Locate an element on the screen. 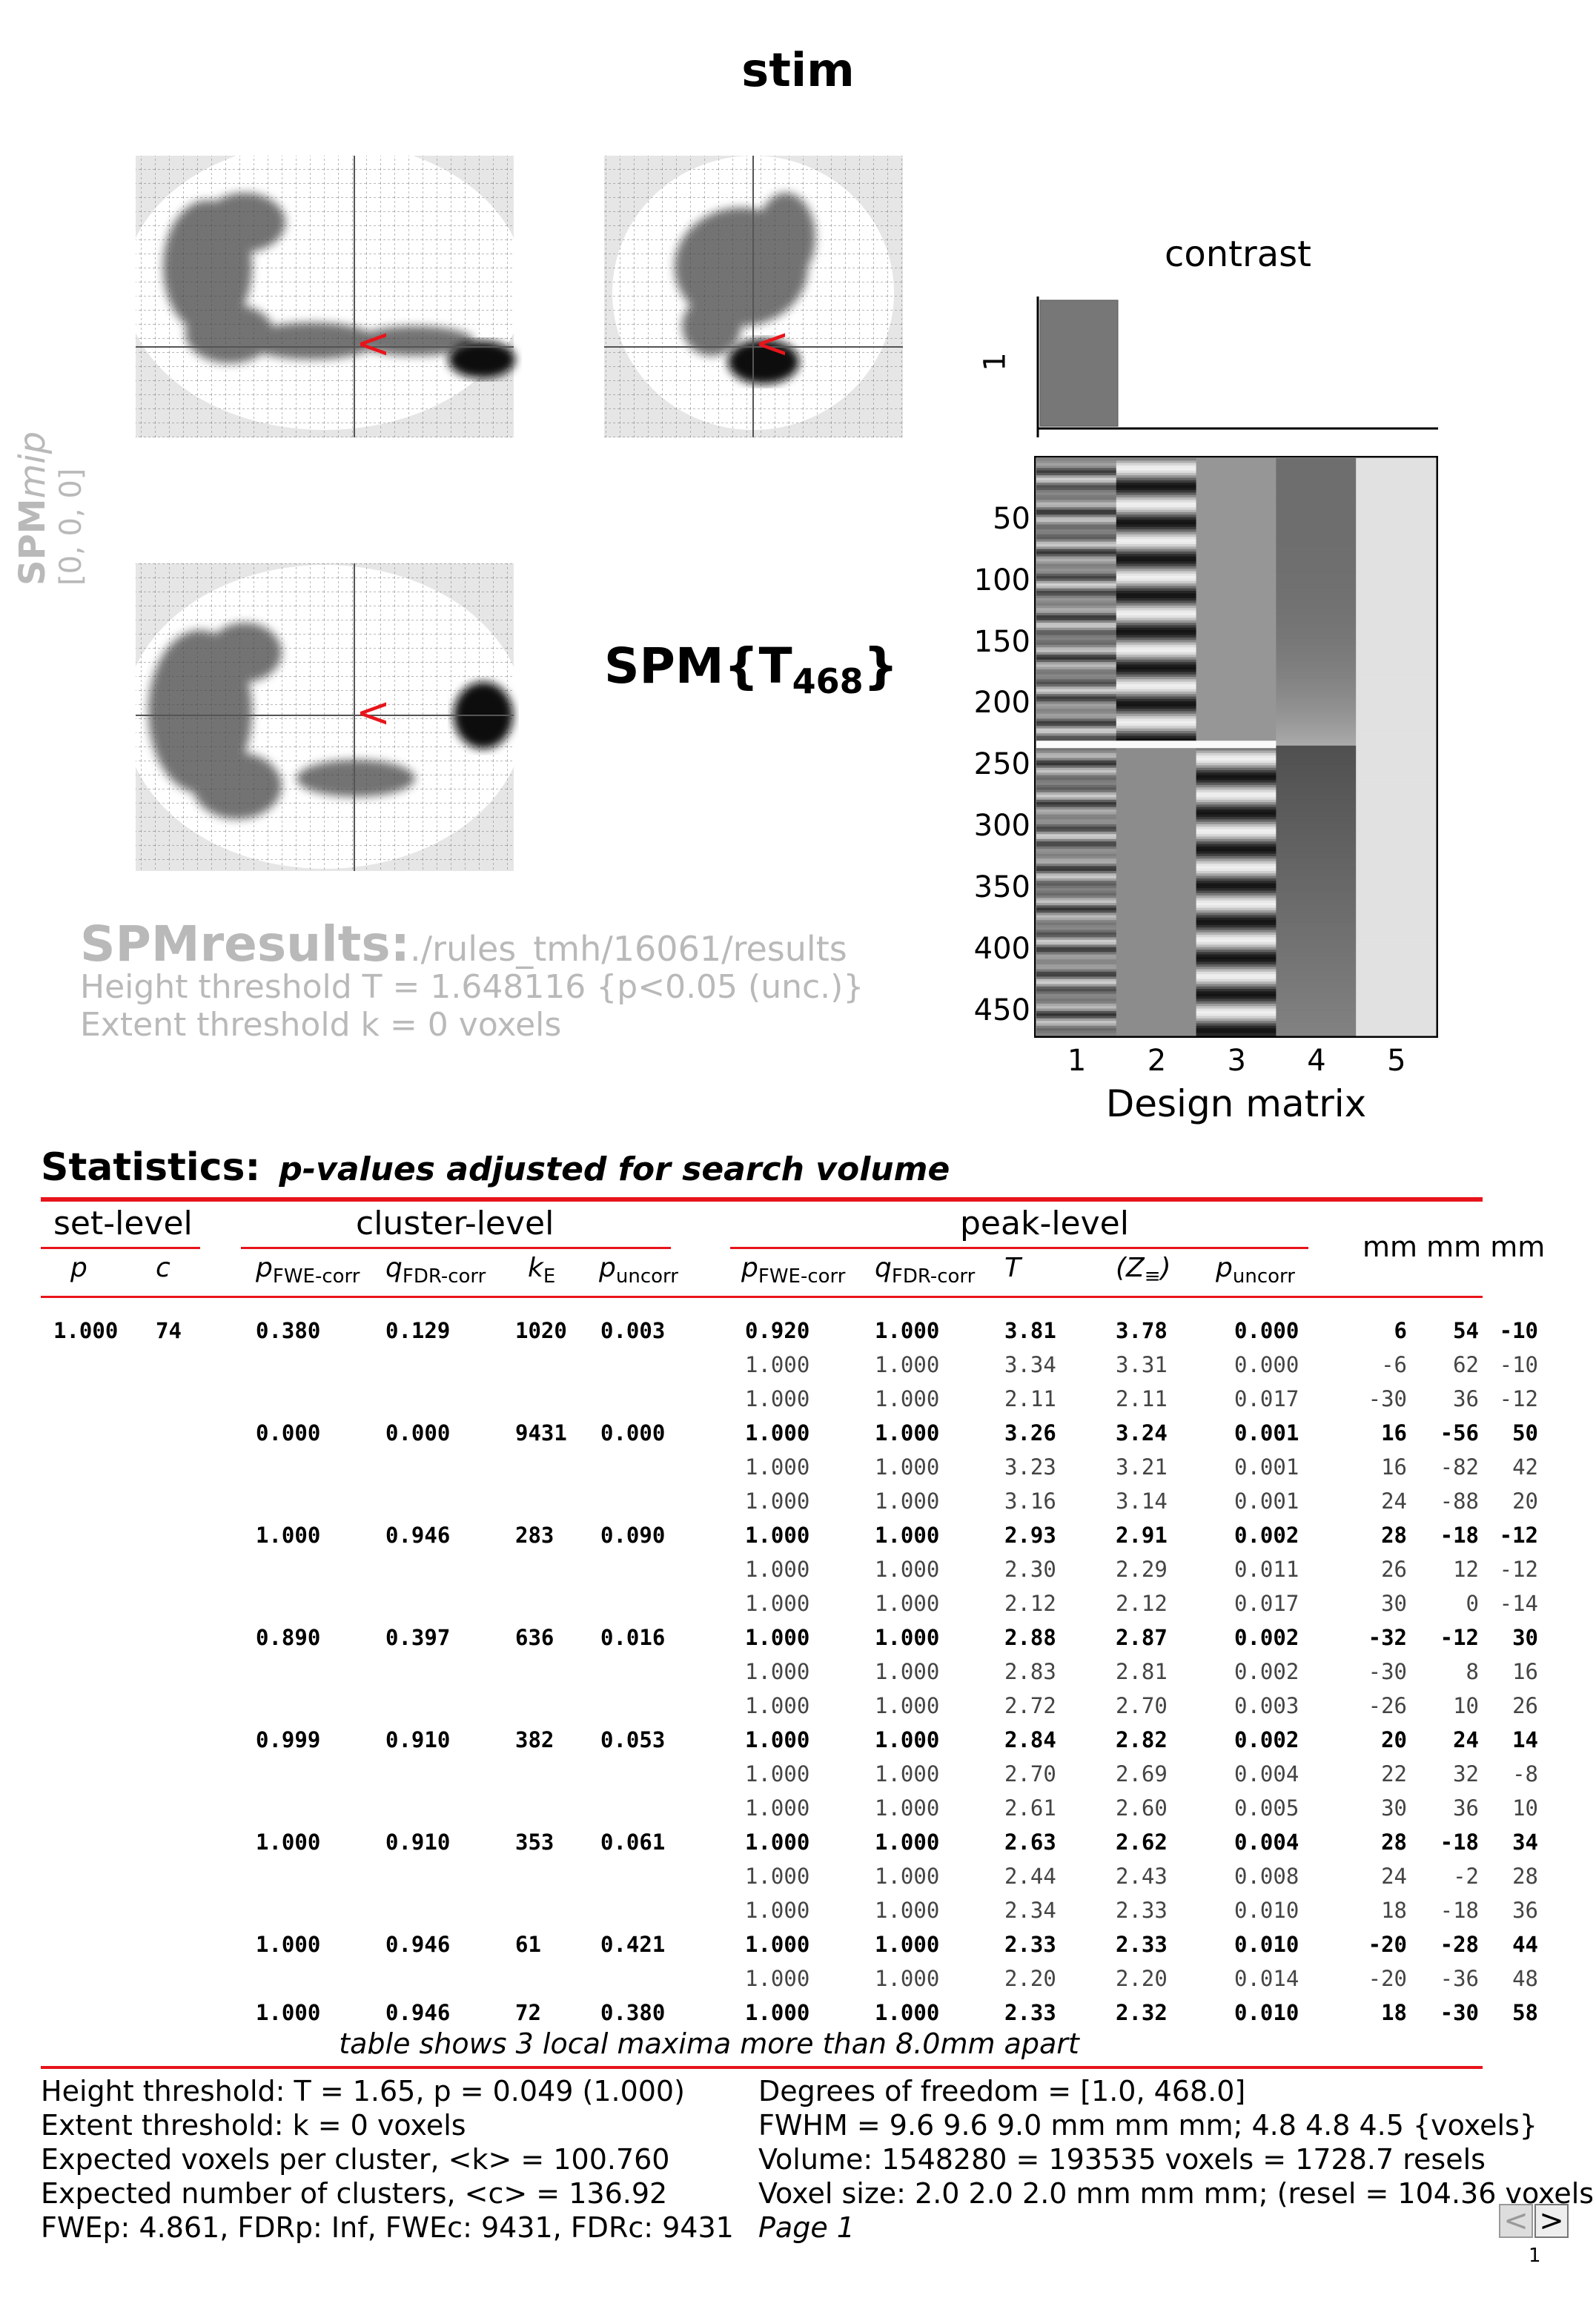 The width and height of the screenshot is (1596, 2298). table-cell-mm1: 62 is located at coordinates (1466, 1364).